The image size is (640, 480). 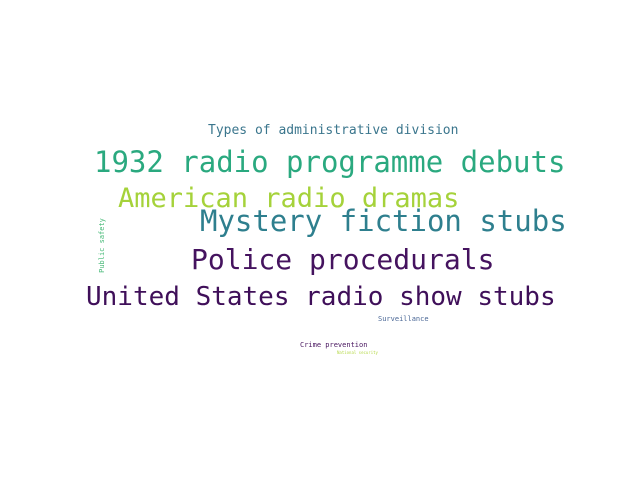 I want to click on word-united-states-radio-show-stubs: United States radio show stubs, so click(x=321, y=297).